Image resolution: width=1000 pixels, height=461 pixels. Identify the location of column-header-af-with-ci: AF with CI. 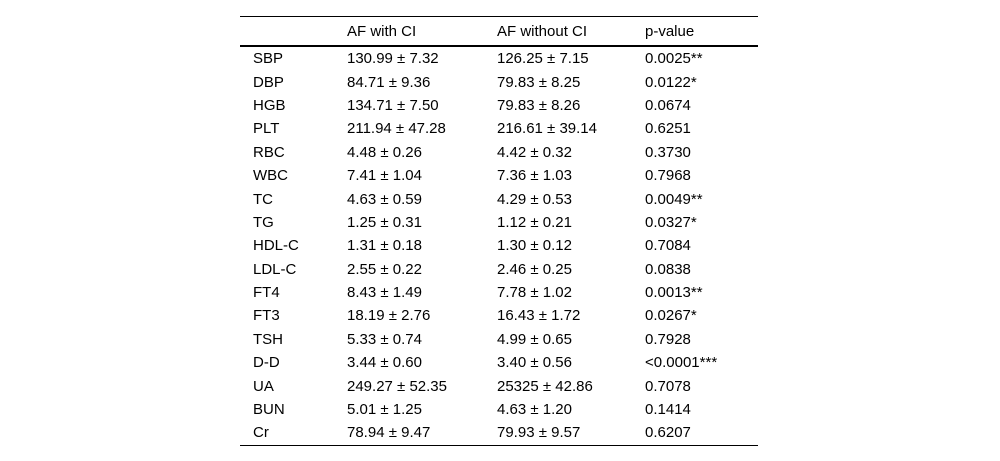
(422, 31).